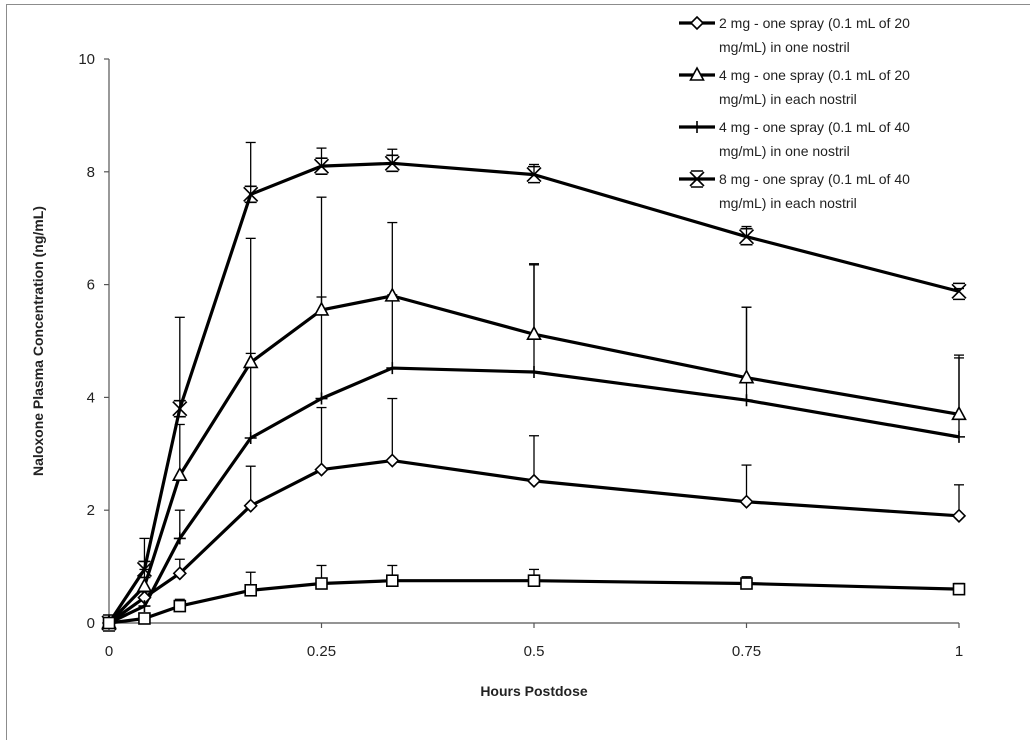 This screenshot has width=1031, height=741. What do you see at coordinates (91, 397) in the screenshot?
I see `y-tick-label: 4` at bounding box center [91, 397].